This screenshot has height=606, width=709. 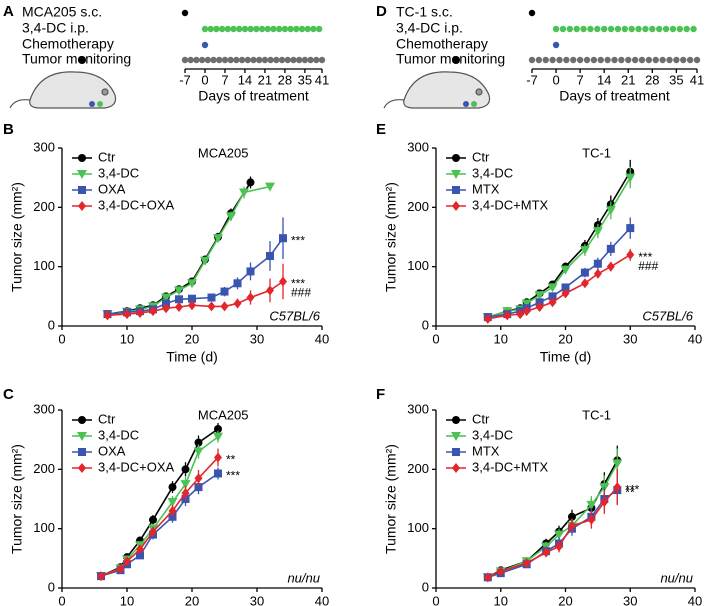 I want to click on x-tick-label: 30, so click(x=630, y=338).